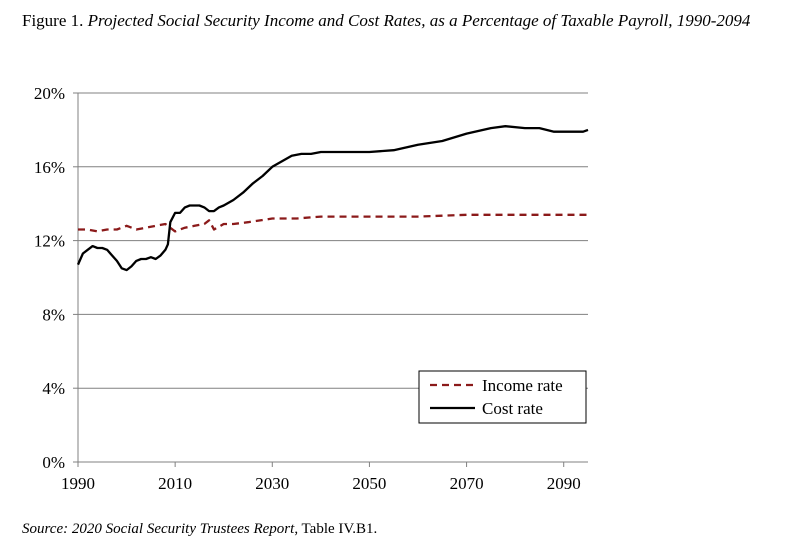 The width and height of the screenshot is (806, 554). Describe the element at coordinates (336, 529) in the screenshot. I see `source-rest: , Table IV.B1.` at that location.